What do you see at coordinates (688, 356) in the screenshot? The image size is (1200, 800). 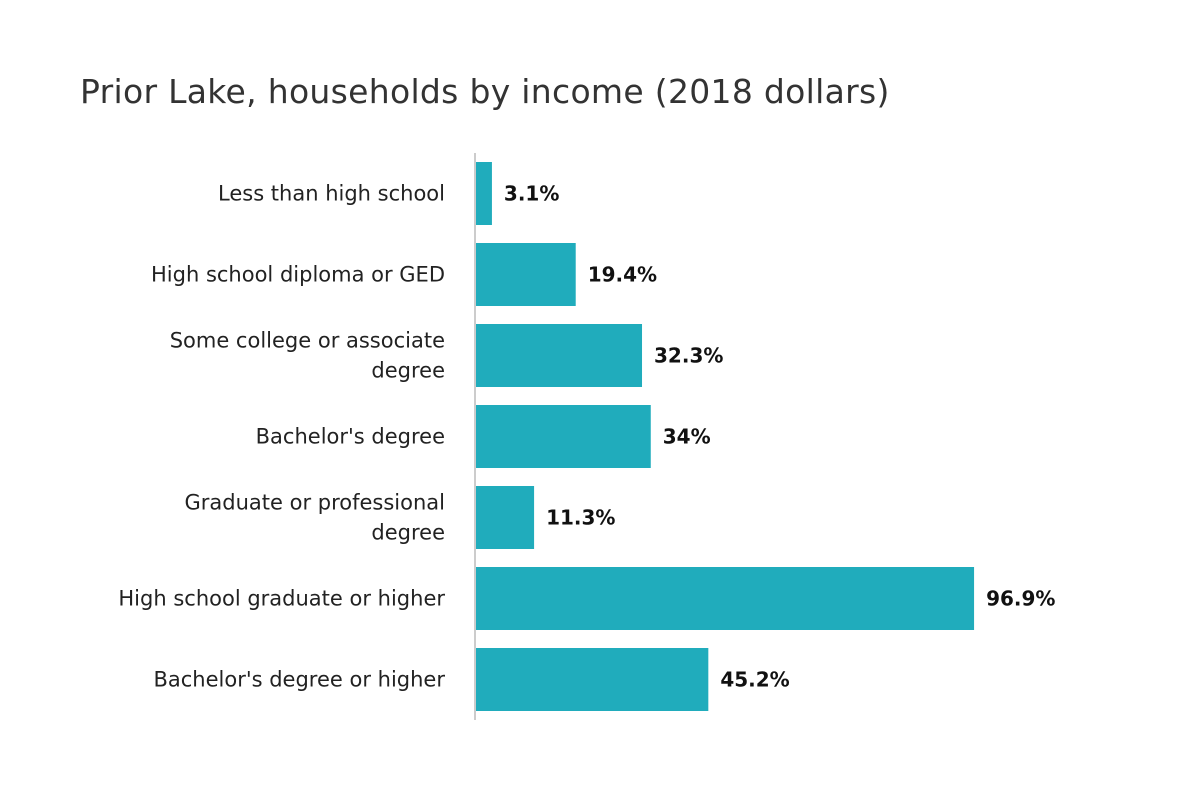 I see `bar-value-label: 32.3%` at bounding box center [688, 356].